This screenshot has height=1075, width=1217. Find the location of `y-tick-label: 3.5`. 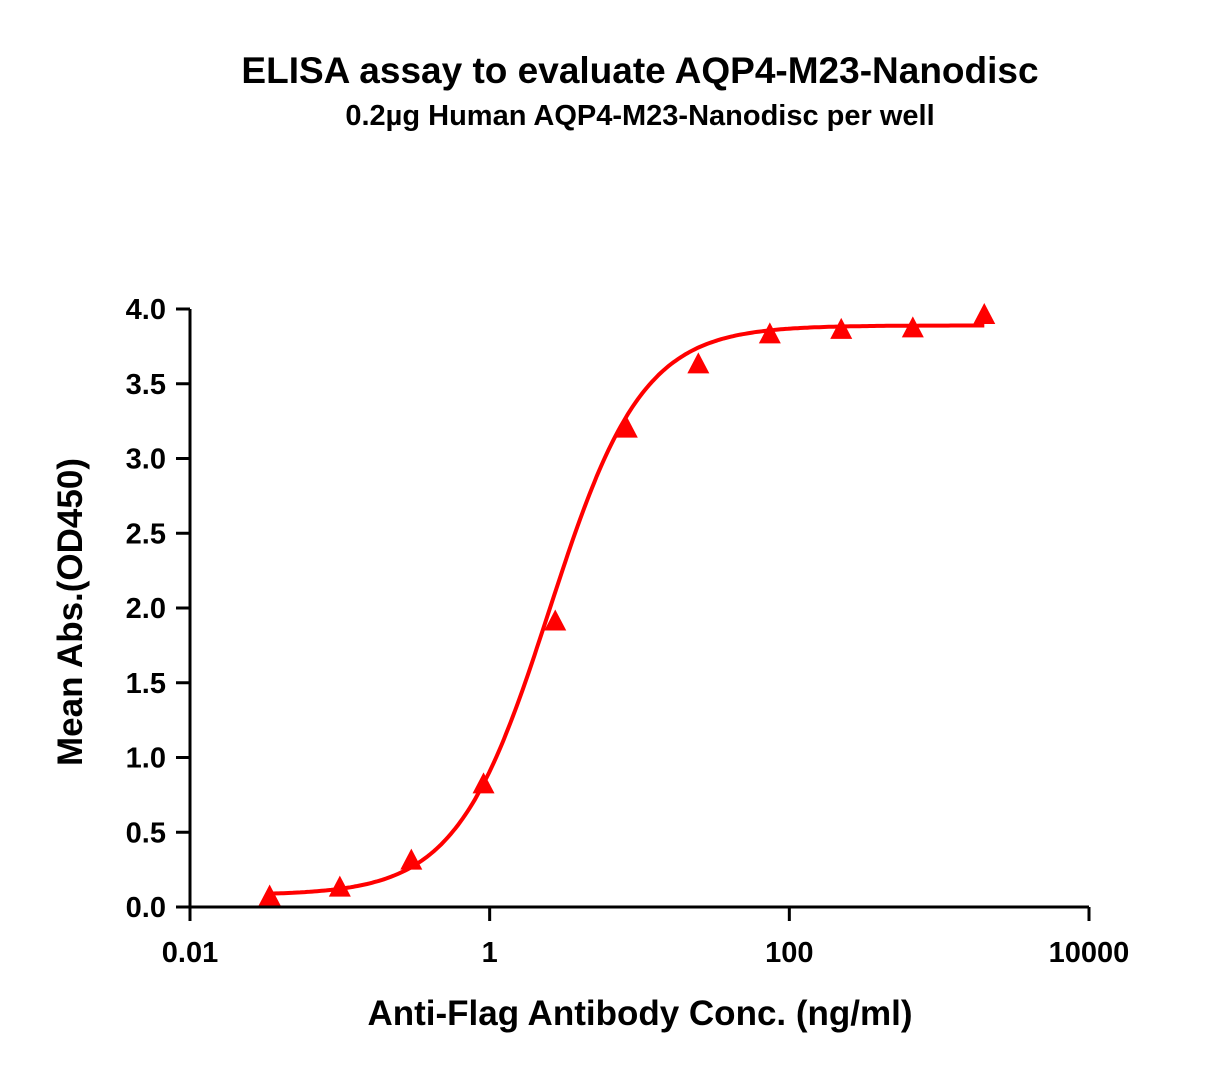

y-tick-label: 3.5 is located at coordinates (146, 385).